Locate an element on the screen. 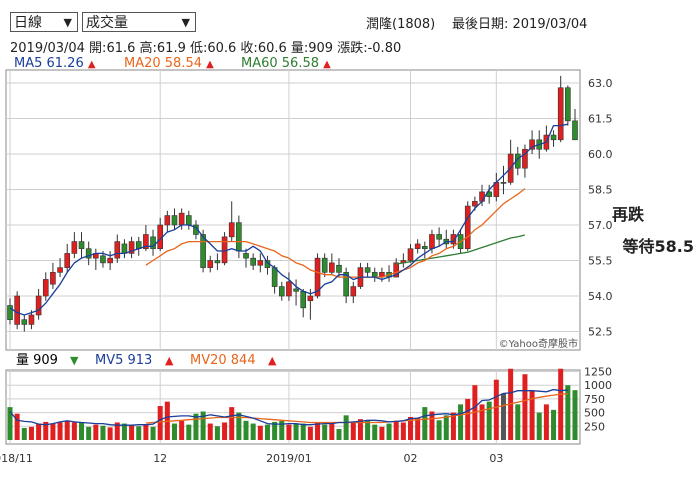 The width and height of the screenshot is (698, 477). price-tick-label: 54.0 is located at coordinates (600, 296).